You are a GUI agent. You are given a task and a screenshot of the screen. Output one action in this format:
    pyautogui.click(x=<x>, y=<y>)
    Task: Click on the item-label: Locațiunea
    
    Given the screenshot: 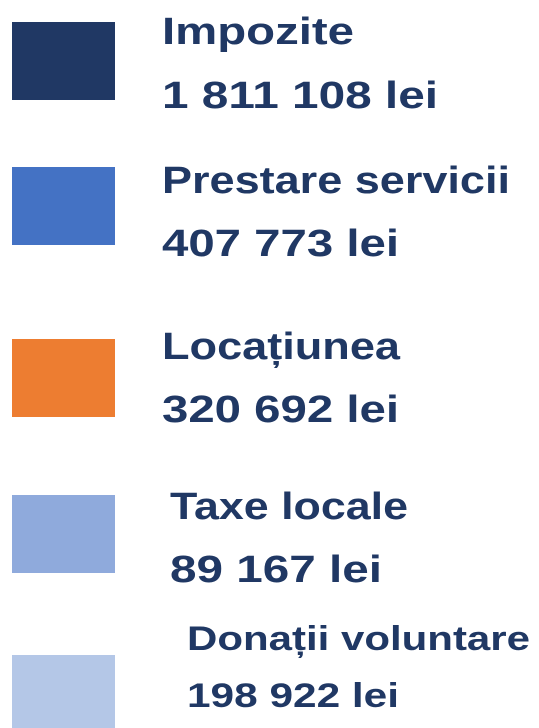 What is the action you would take?
    pyautogui.click(x=281, y=347)
    